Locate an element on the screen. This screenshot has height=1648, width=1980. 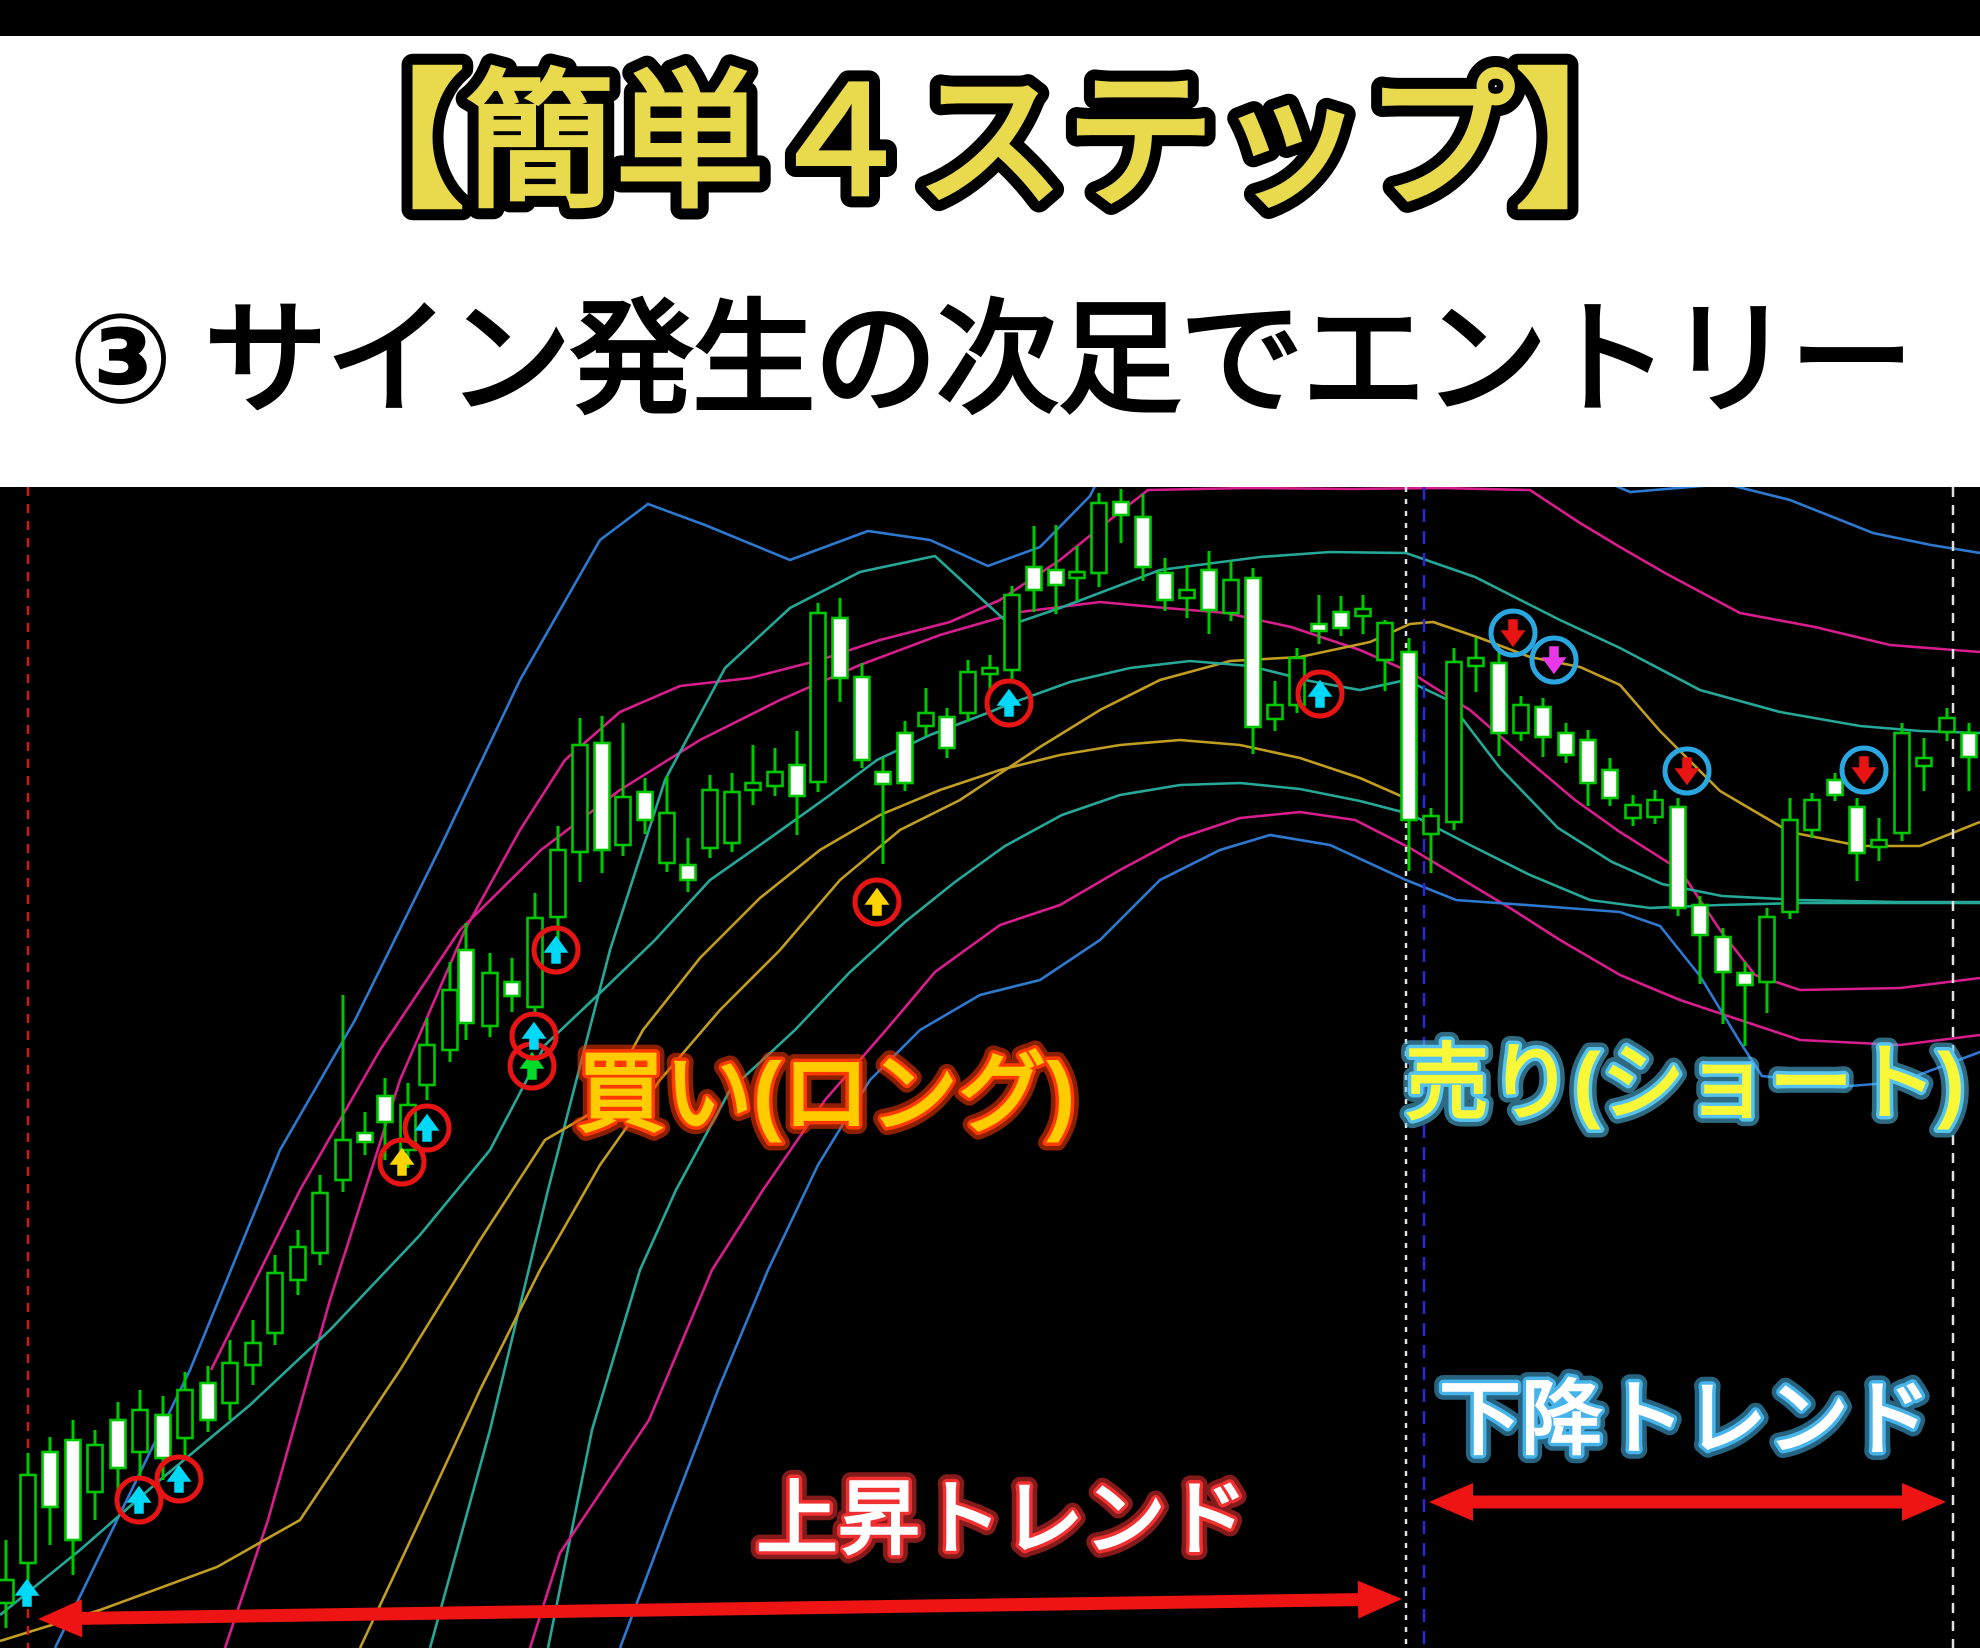
label-buy: 買い(ロング)買い(ロング) is located at coordinates (826, 1093).